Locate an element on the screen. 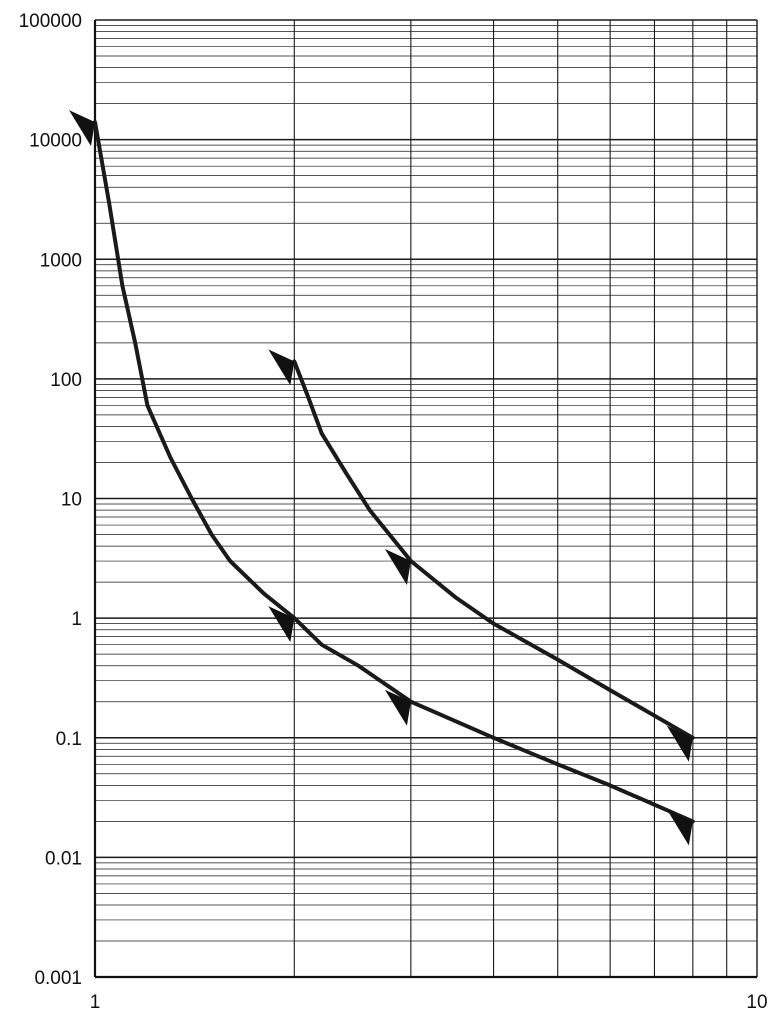 The height and width of the screenshot is (1021, 774). y-tick-label: 0.001 is located at coordinates (58, 978).